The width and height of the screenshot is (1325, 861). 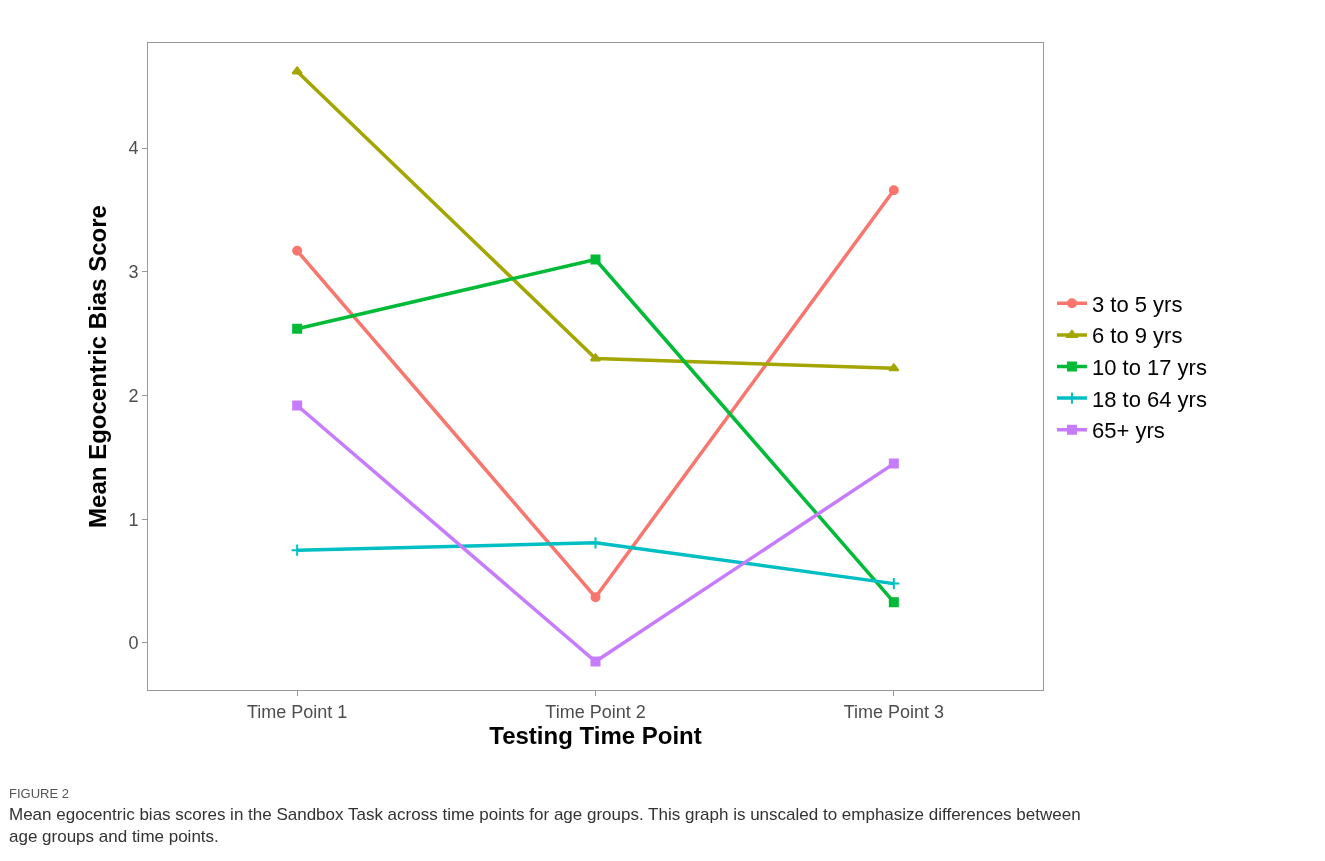 What do you see at coordinates (1149, 399) in the screenshot?
I see `legend-label: 18 to 64 yrs` at bounding box center [1149, 399].